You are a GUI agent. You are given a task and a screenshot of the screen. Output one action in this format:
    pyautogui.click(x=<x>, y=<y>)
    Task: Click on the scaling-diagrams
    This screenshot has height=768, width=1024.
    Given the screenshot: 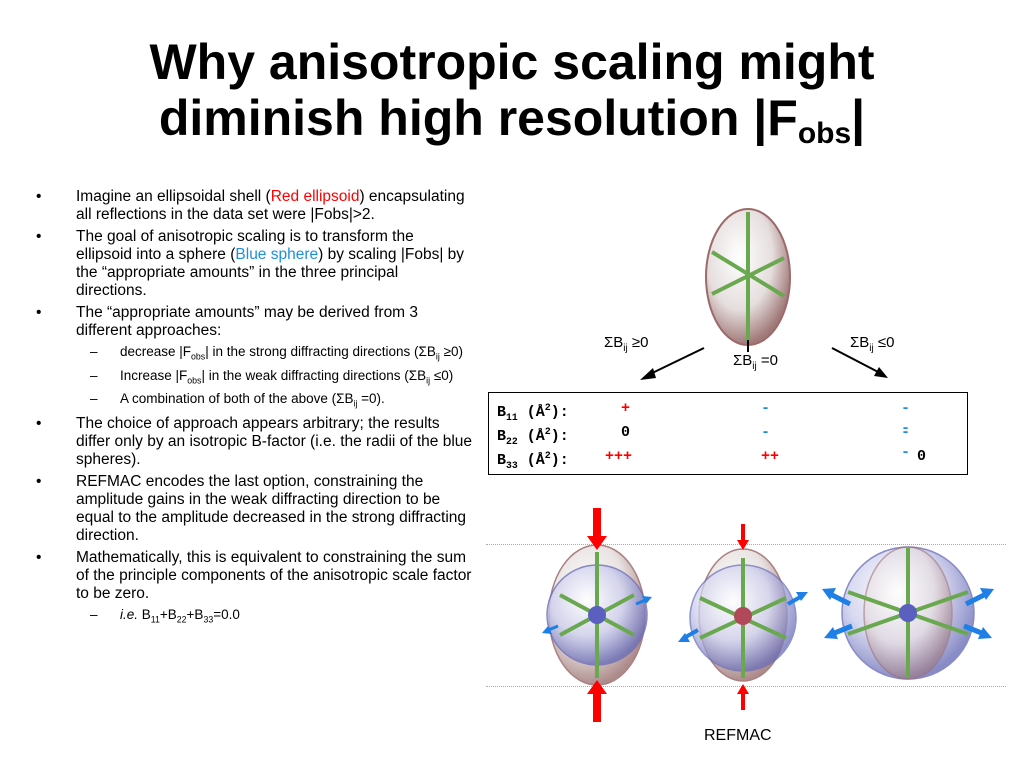 What is the action you would take?
    pyautogui.click(x=768, y=615)
    